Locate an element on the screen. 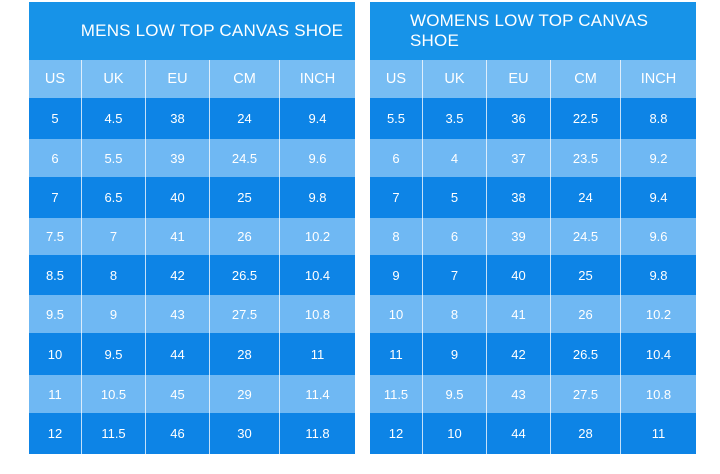  womens-header-row: US UK EU CM INCH is located at coordinates (533, 79).